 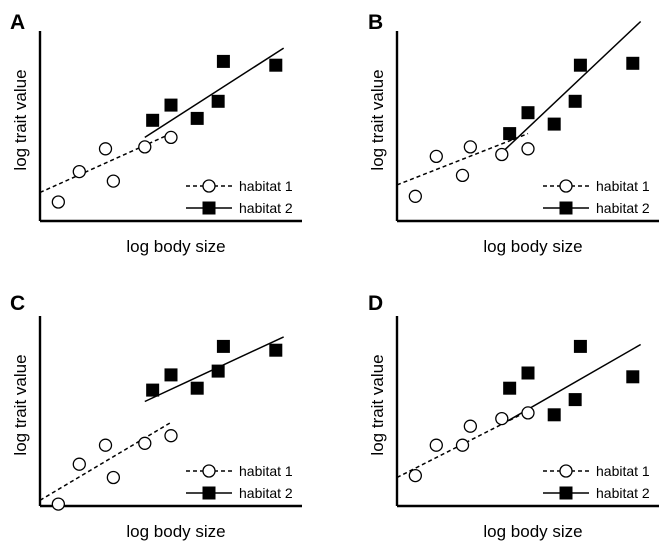 I want to click on panel-letter: A, so click(x=17, y=22).